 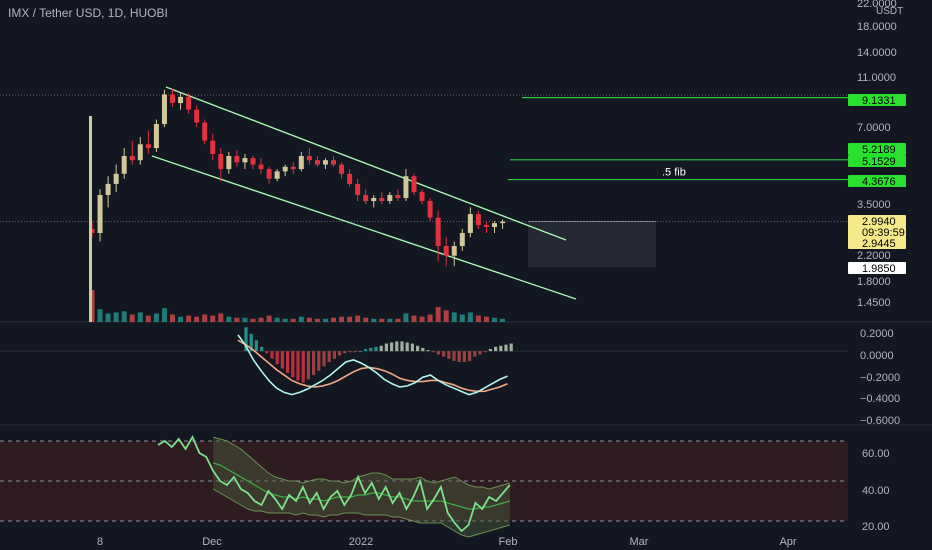 I want to click on projection-box, so click(x=592, y=244).